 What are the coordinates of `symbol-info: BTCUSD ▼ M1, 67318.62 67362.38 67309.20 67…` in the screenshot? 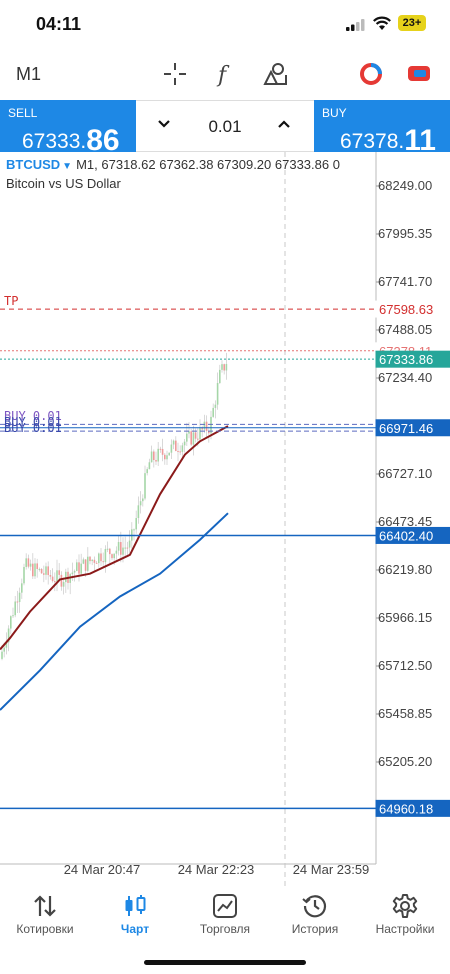 It's located at (173, 164).